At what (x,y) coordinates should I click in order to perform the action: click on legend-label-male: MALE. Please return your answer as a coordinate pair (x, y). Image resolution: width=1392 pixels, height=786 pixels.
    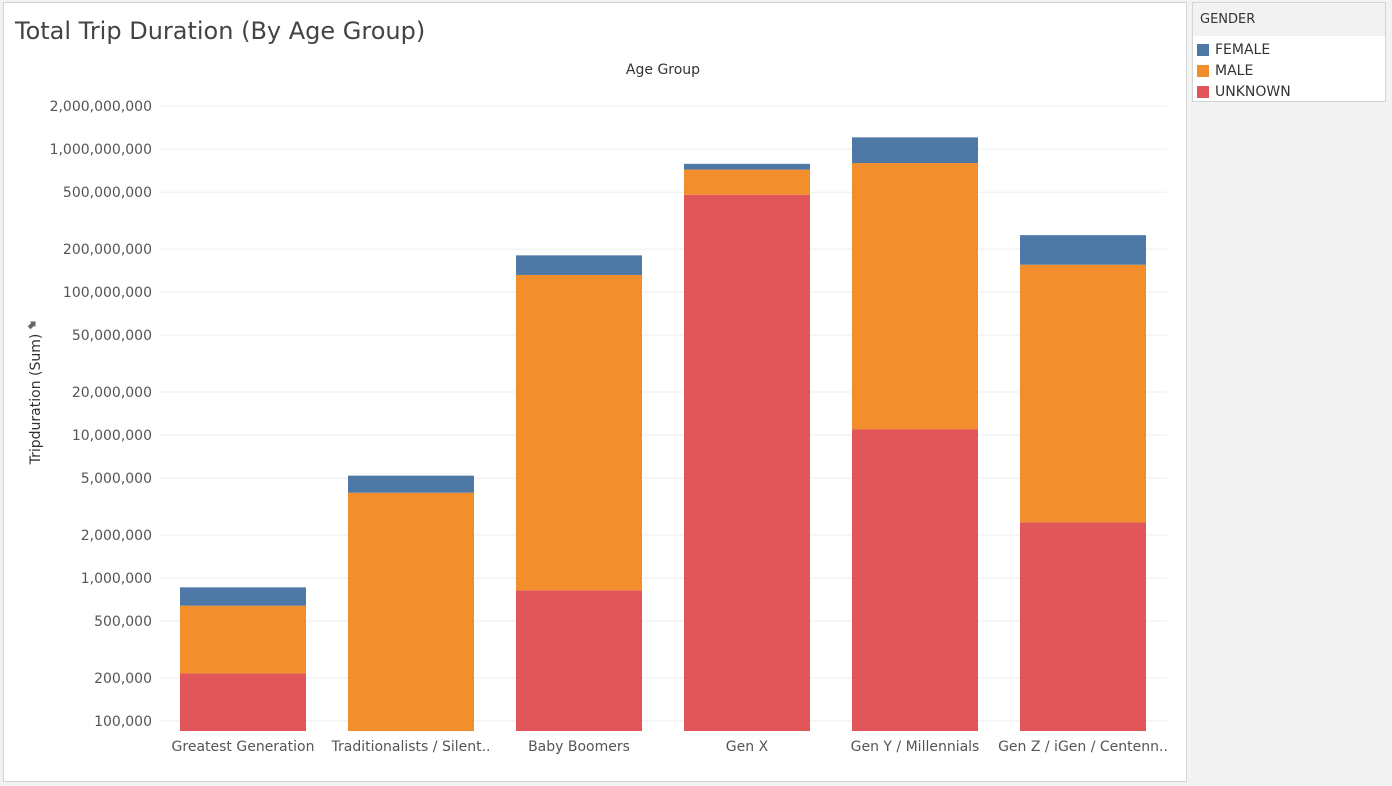
    Looking at the image, I should click on (1234, 71).